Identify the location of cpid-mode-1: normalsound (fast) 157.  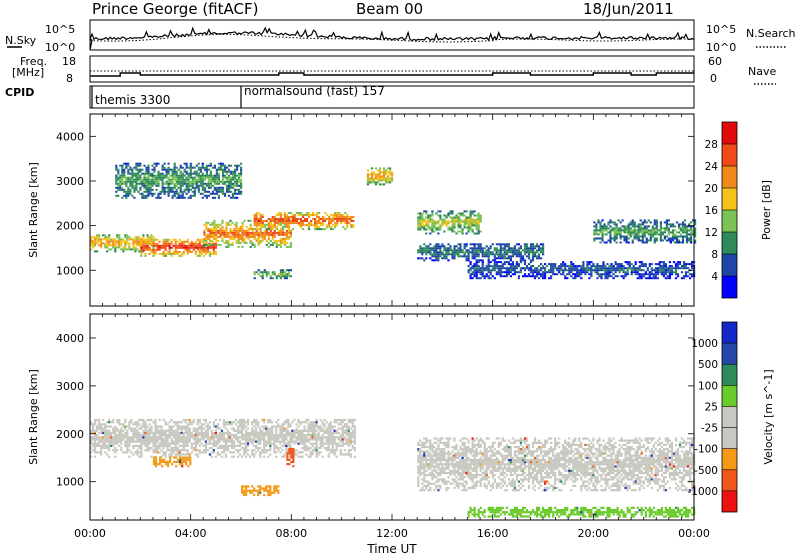
(314, 91).